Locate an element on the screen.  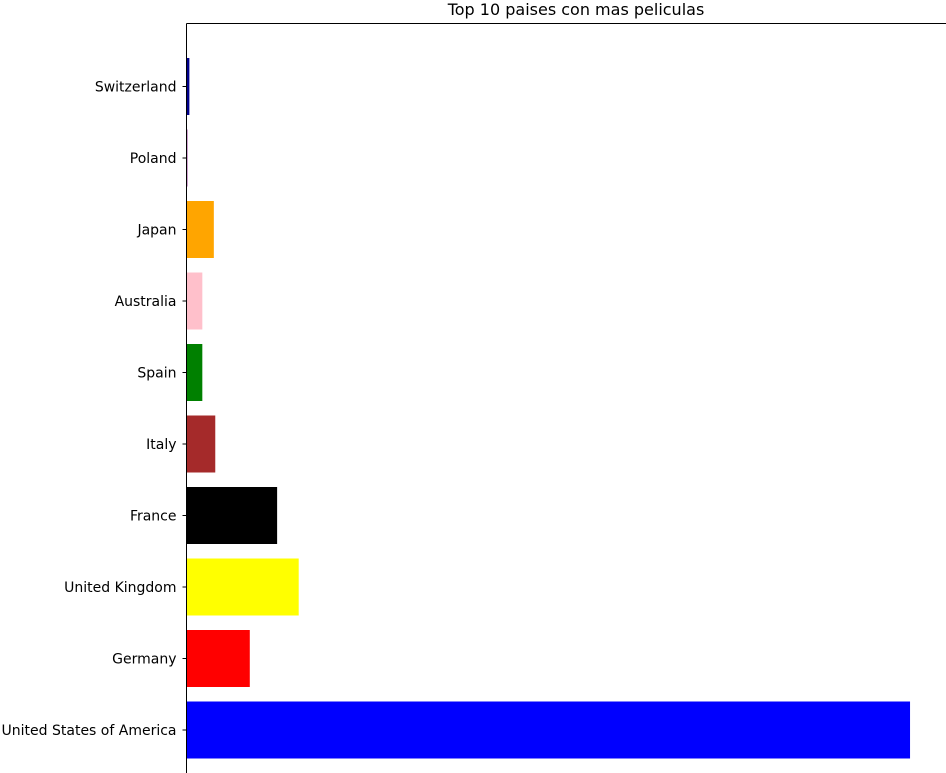
bar-spain is located at coordinates (194, 372).